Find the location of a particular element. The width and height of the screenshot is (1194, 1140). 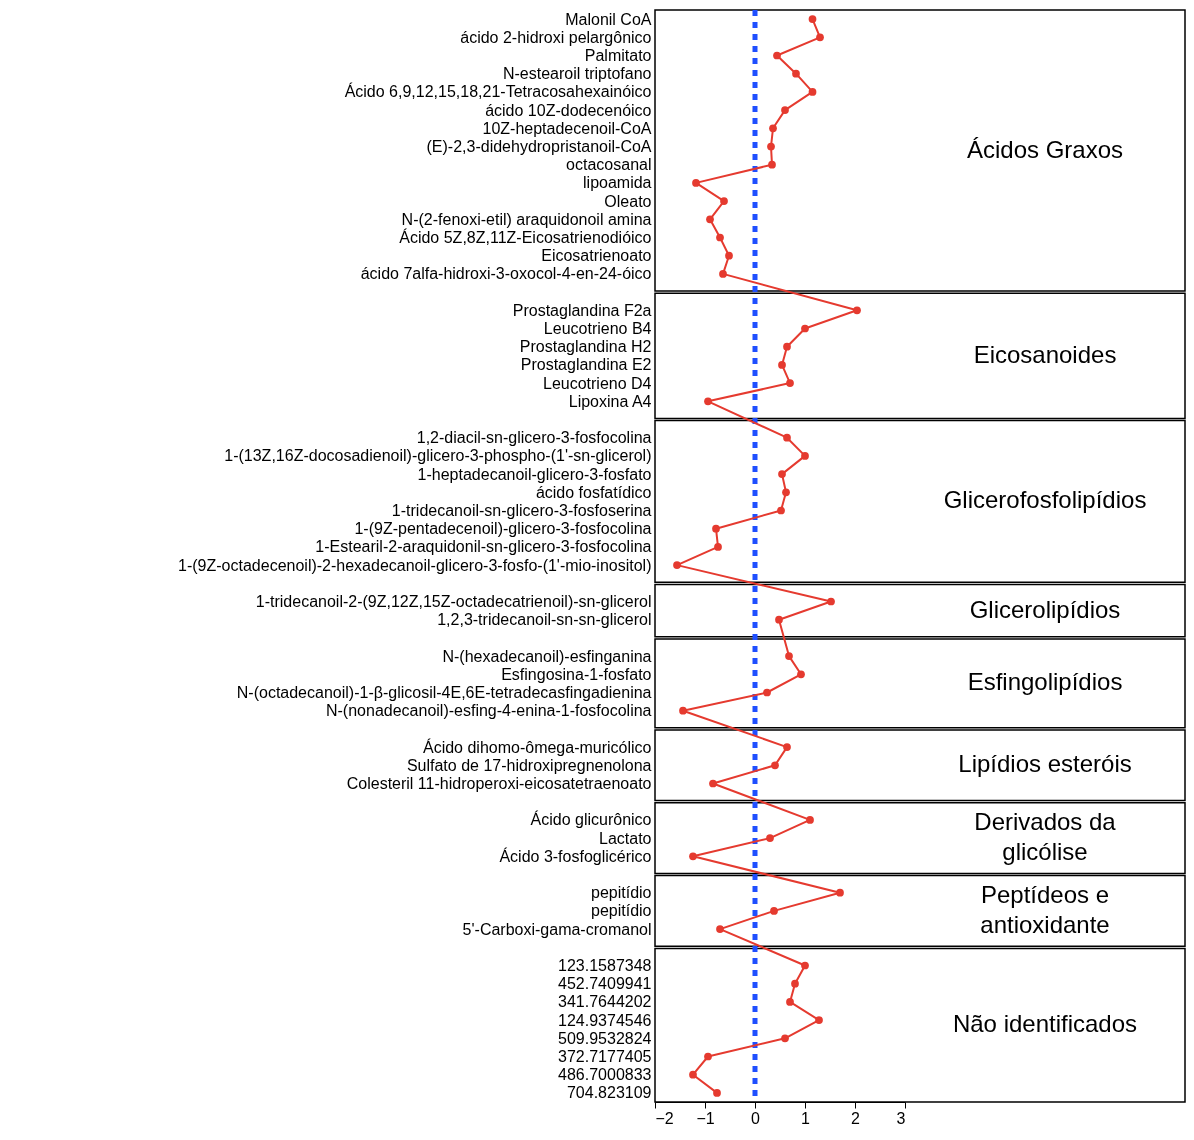

y-tick-label: ácido 10Z-dodecenóico is located at coordinates (568, 110).